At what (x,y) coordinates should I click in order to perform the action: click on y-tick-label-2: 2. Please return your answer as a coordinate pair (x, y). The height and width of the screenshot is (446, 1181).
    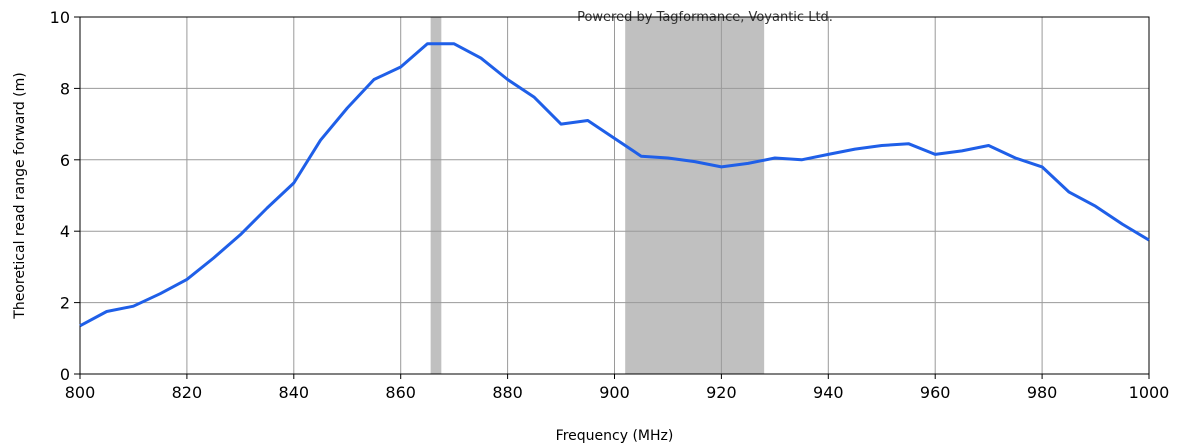
    Looking at the image, I should click on (65, 303).